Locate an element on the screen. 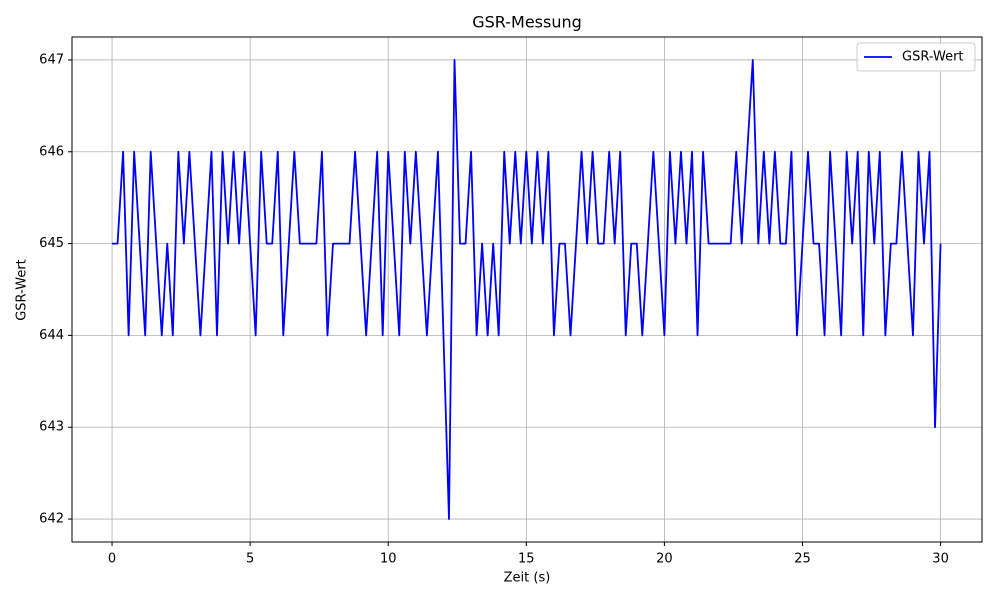  x-tick-label: 5 is located at coordinates (250, 559).